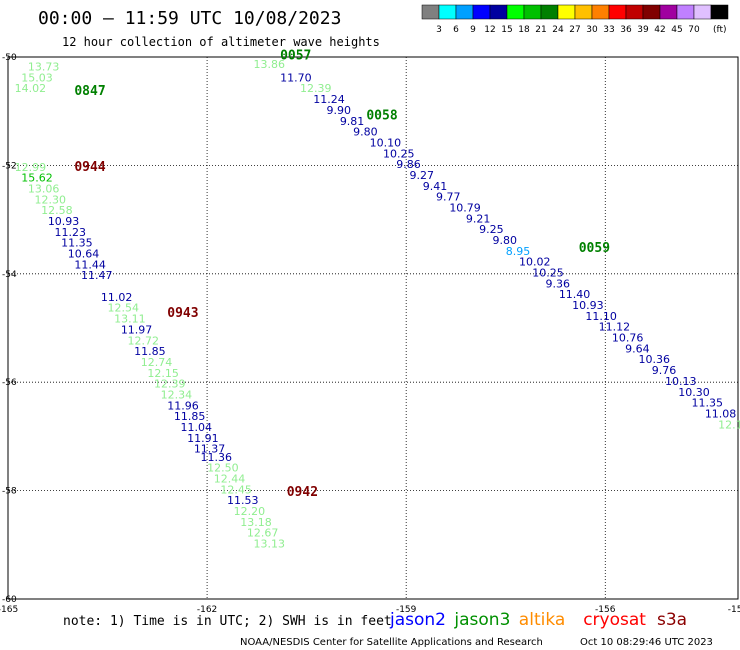 This screenshot has height=650, width=740. What do you see at coordinates (615, 327) in the screenshot?
I see `swh-value: 11.12` at bounding box center [615, 327].